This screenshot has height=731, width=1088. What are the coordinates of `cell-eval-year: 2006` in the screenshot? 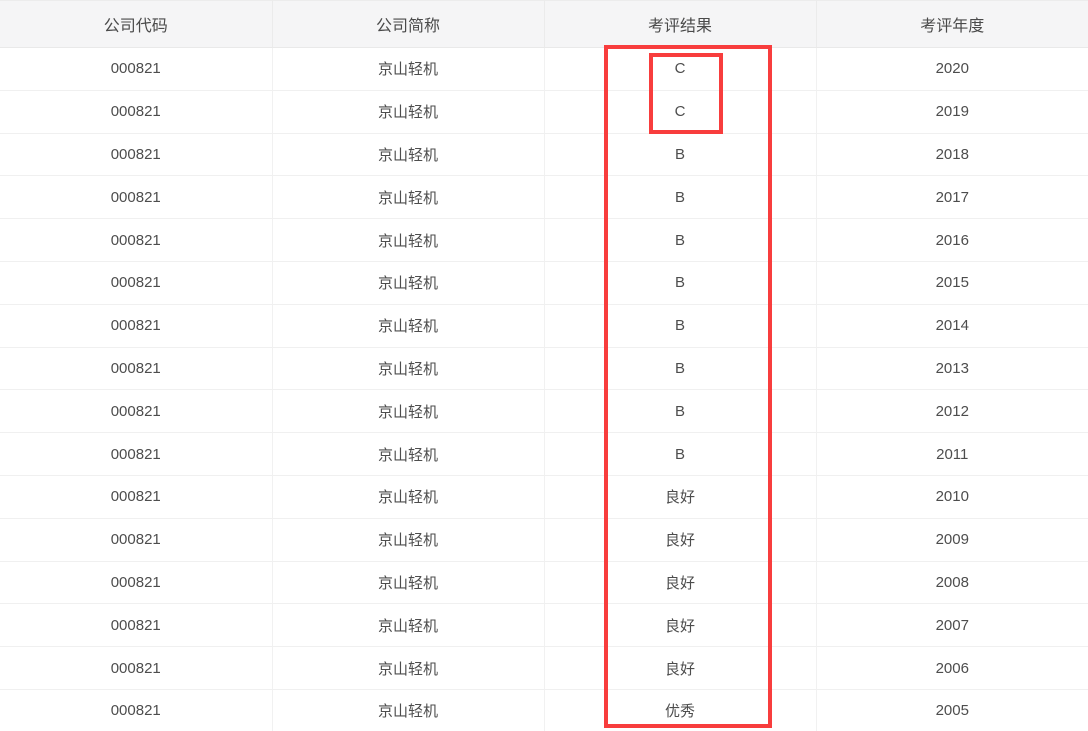 It's located at (952, 668).